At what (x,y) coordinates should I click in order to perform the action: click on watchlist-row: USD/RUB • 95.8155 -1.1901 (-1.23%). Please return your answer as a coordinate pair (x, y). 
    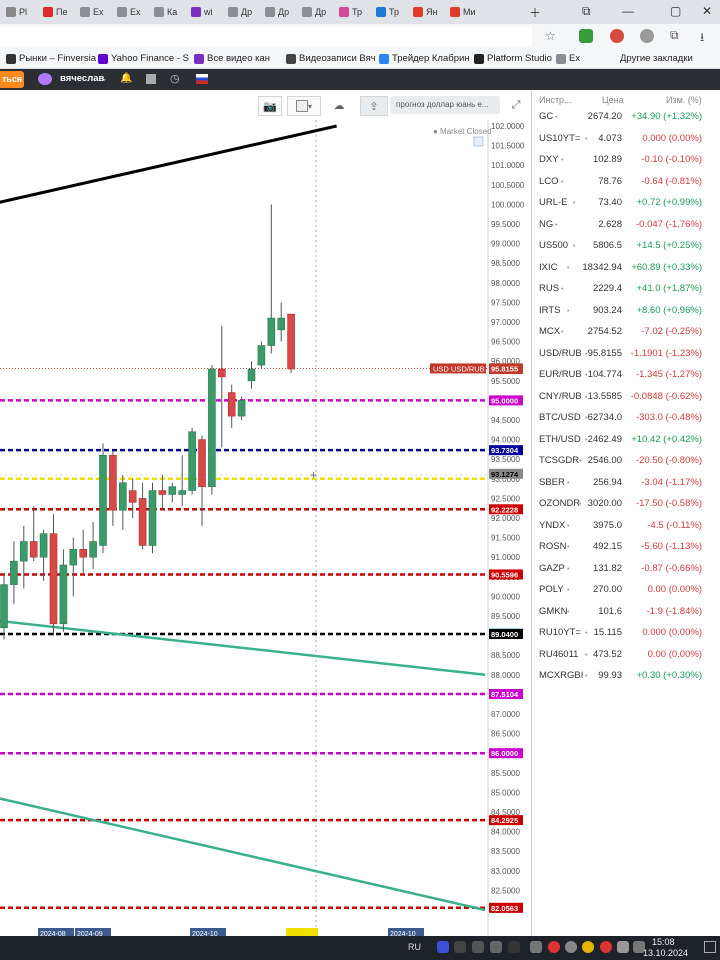
    Looking at the image, I should click on (626, 355).